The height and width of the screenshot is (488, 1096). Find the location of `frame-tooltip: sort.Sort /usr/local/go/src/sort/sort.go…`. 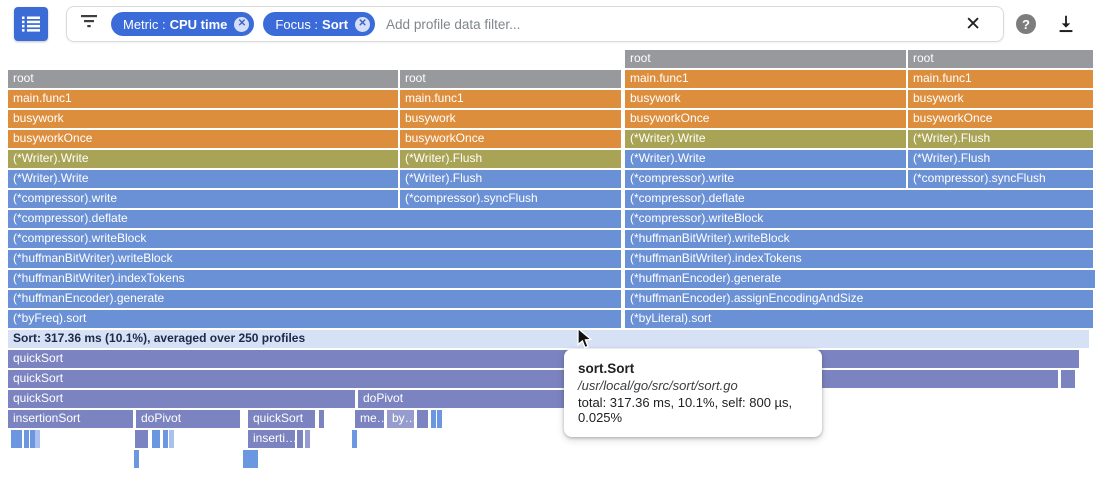

frame-tooltip: sort.Sort /usr/local/go/src/sort/sort.go… is located at coordinates (693, 393).